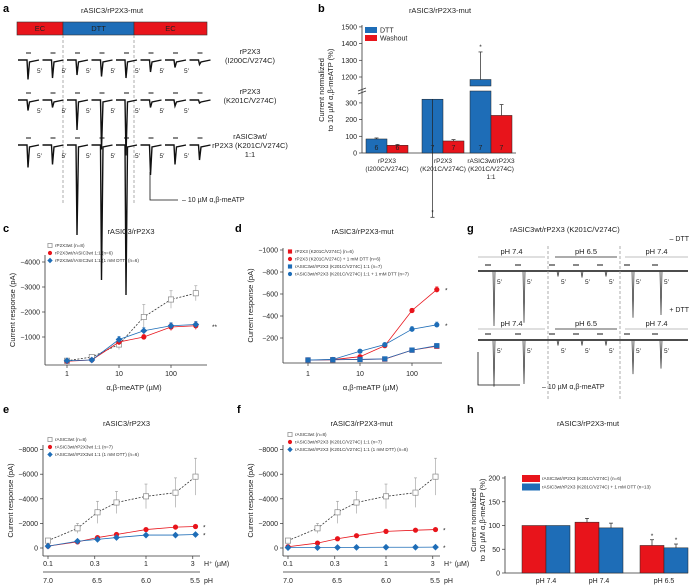 The height and width of the screenshot is (586, 691). I want to click on x-tick-label: 0.1, so click(288, 564).